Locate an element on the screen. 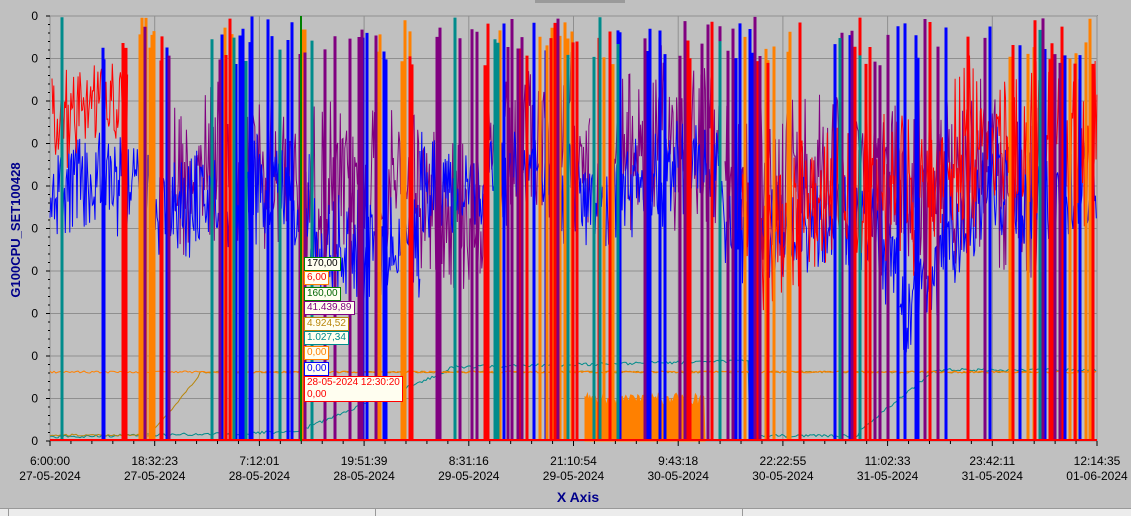 The width and height of the screenshot is (1131, 516). x-axis-title: X Axis is located at coordinates (578, 497).